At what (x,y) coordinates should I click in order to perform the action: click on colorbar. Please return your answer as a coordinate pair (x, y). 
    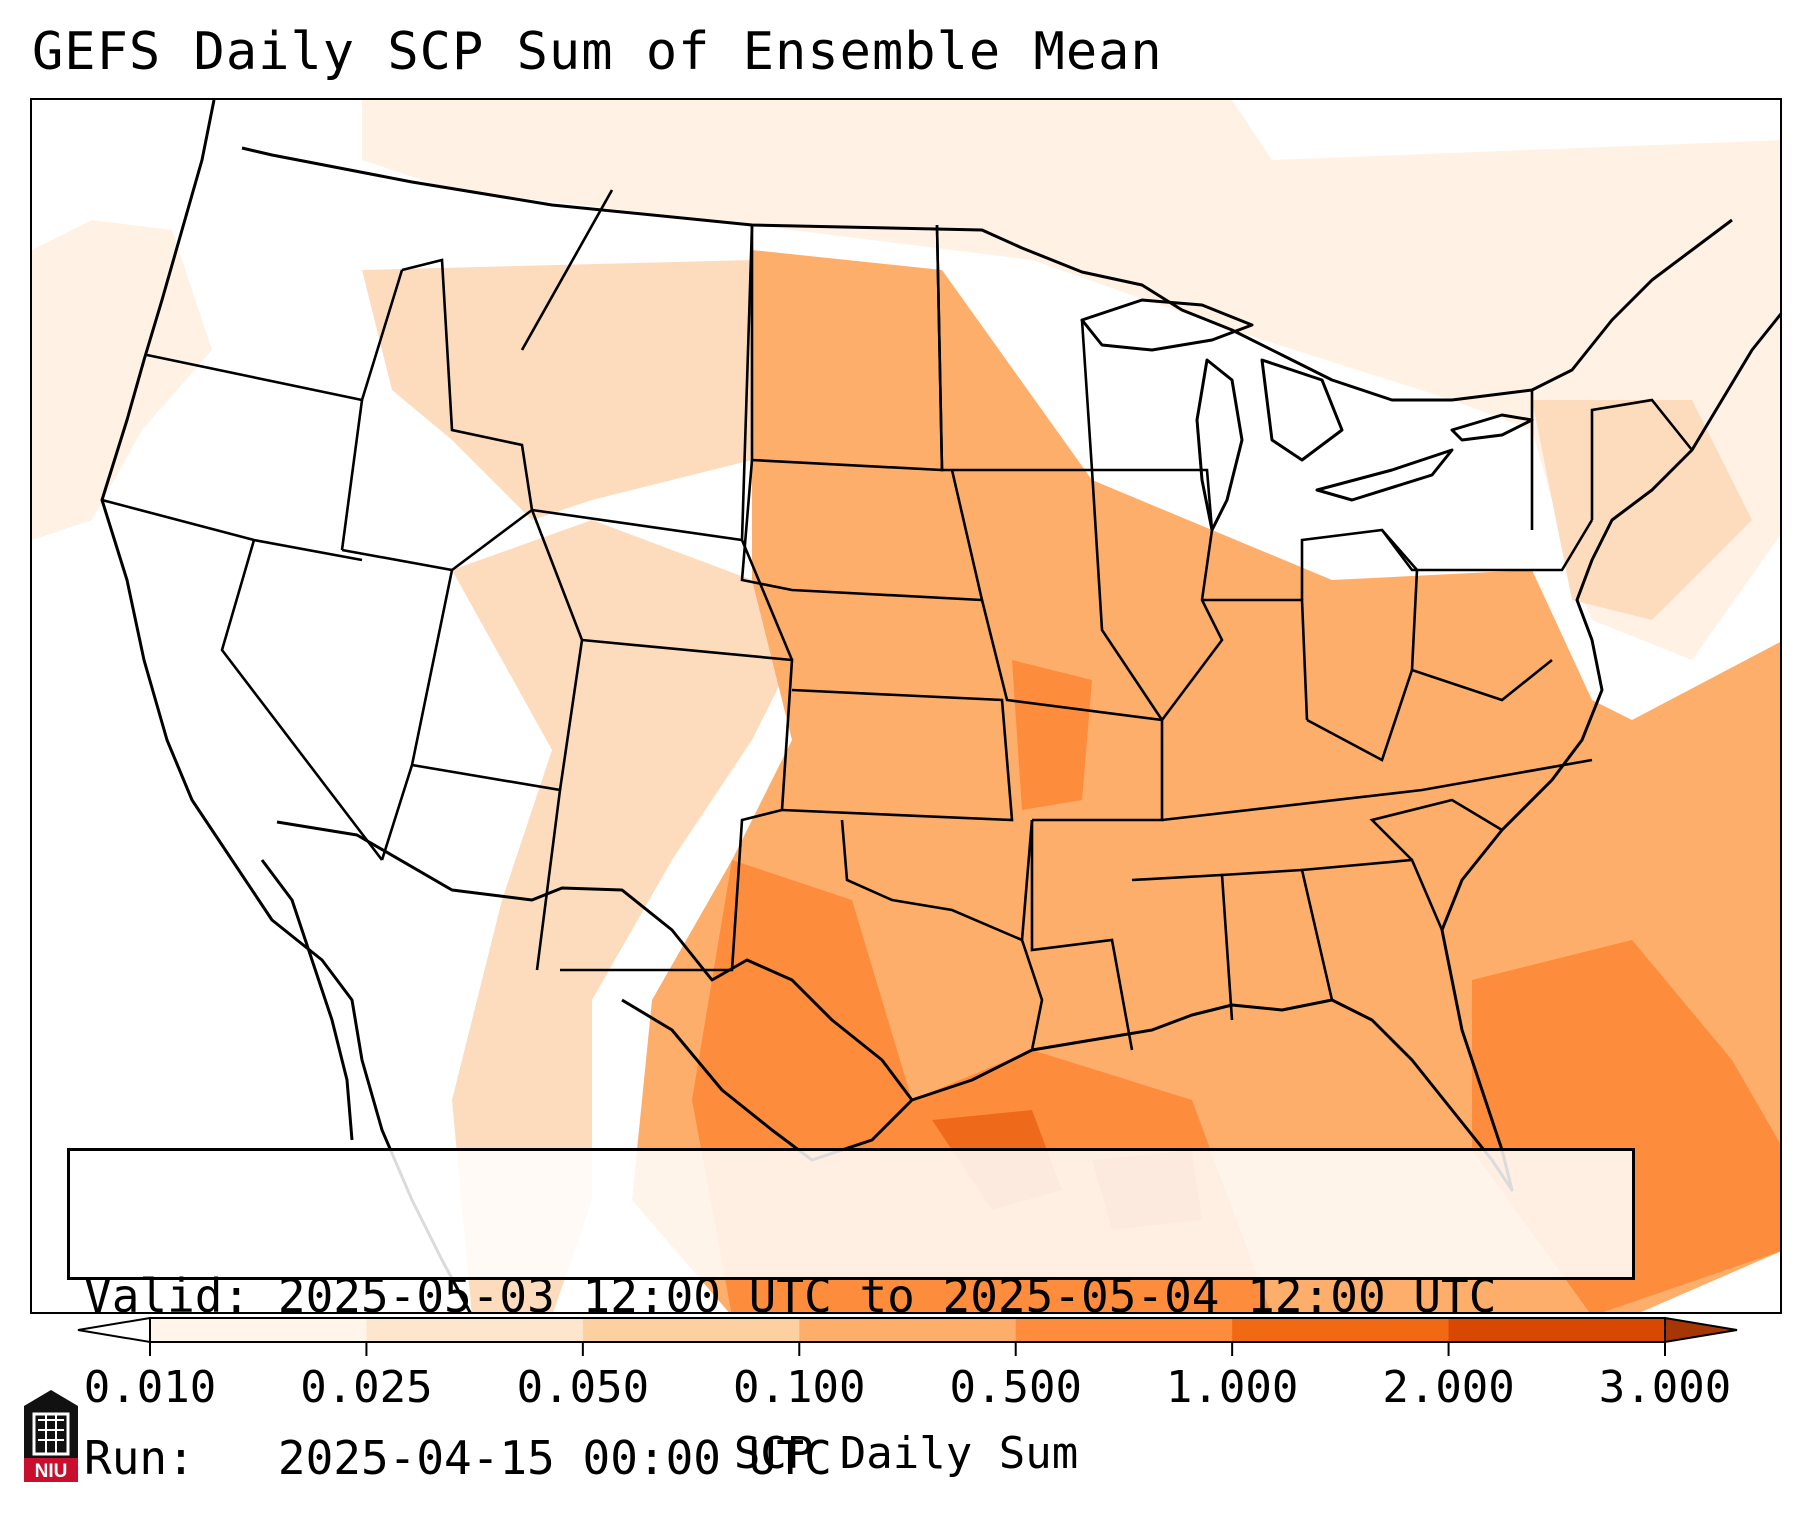
    Looking at the image, I should click on (907, 1336).